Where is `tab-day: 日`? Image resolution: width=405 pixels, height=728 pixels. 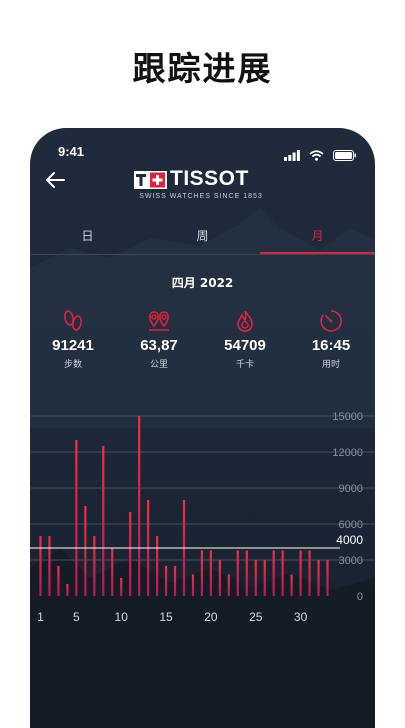 tab-day: 日 is located at coordinates (87, 236).